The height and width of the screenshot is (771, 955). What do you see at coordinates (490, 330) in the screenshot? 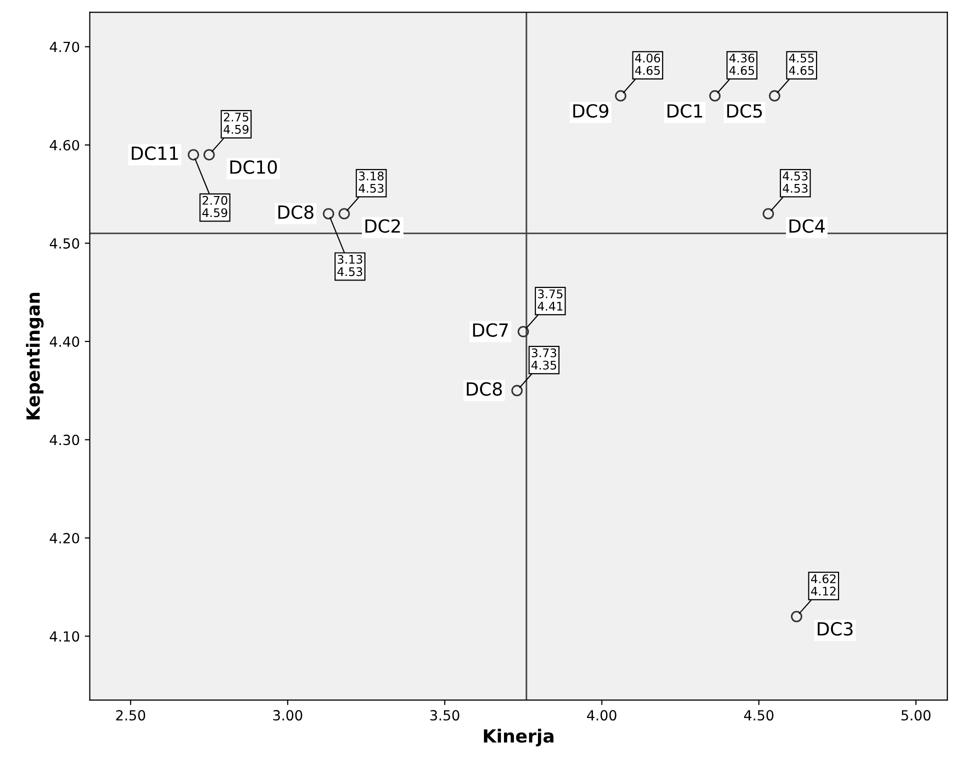
I see `annotation: DC7` at bounding box center [490, 330].